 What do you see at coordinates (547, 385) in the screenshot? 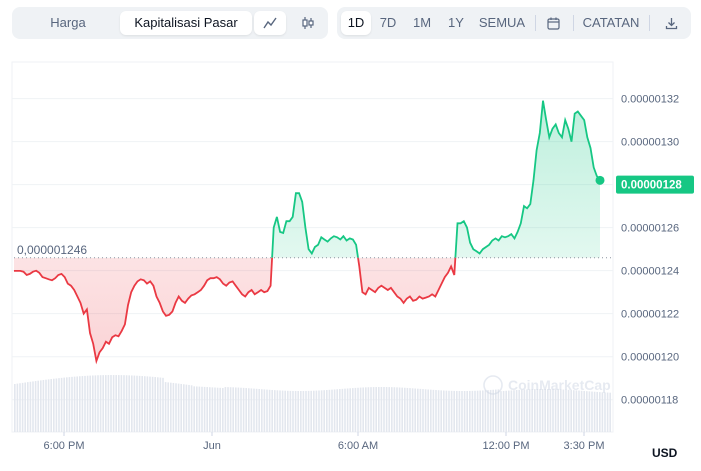
I see `watermark: CoinMarketCap` at bounding box center [547, 385].